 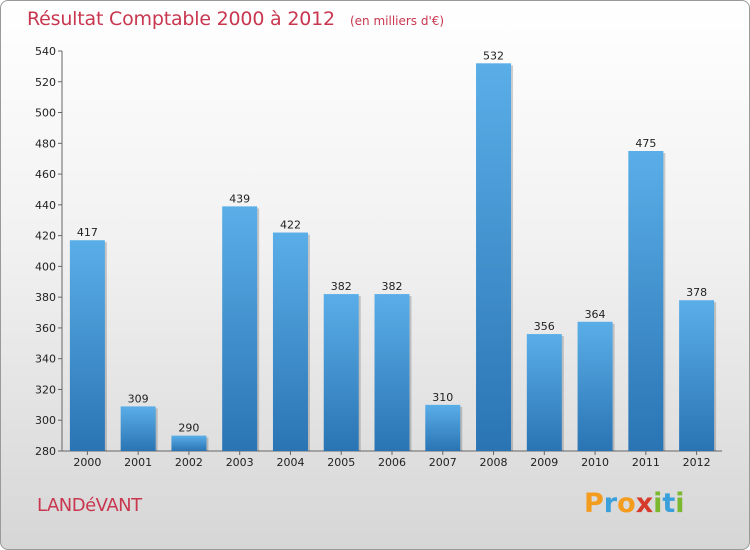 I want to click on x-tick-label: 2007, so click(x=443, y=462).